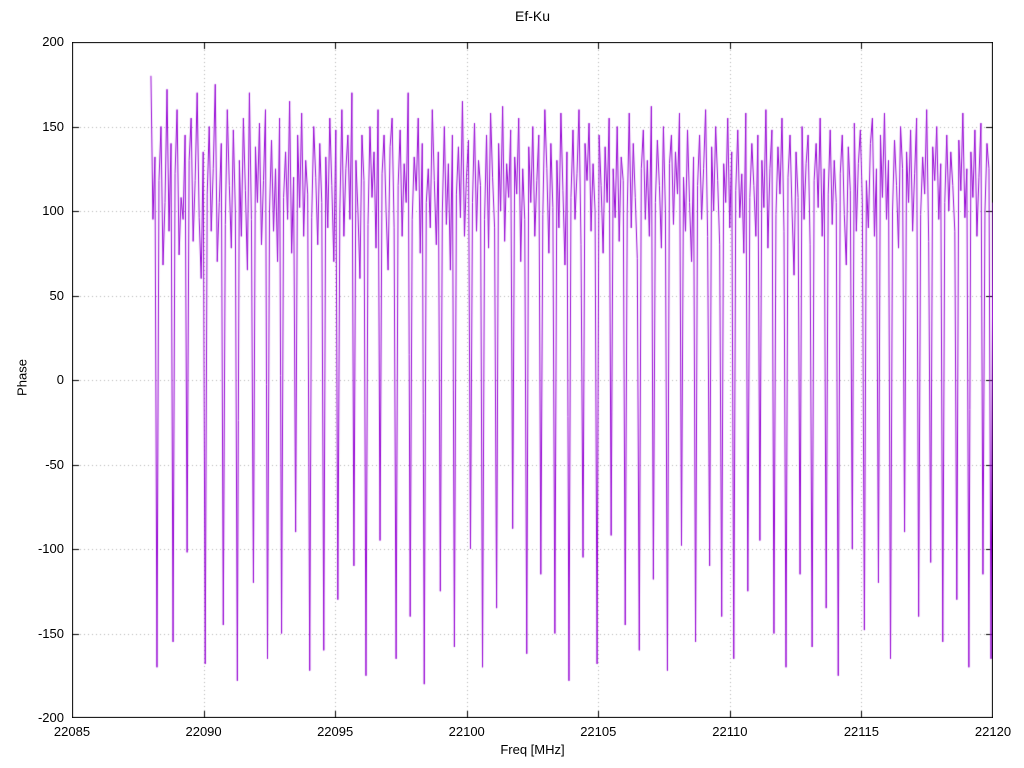 The height and width of the screenshot is (768, 1024). Describe the element at coordinates (598, 731) in the screenshot. I see `x-tick-label: 22105` at that location.